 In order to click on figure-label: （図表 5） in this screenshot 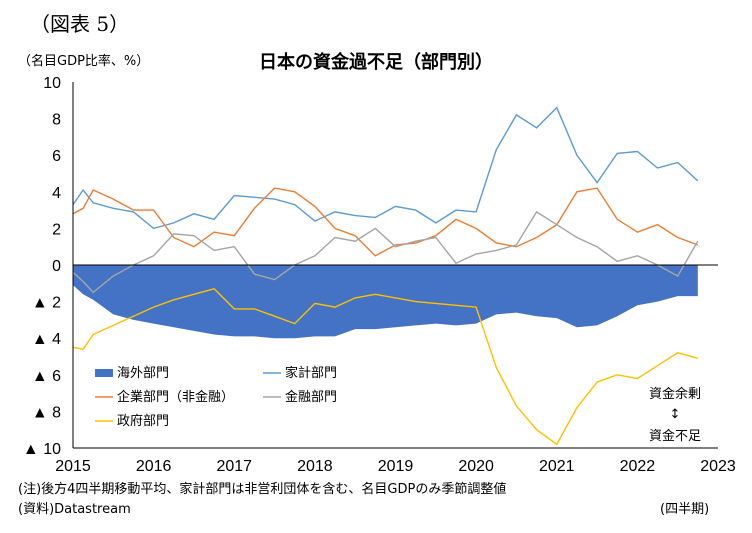, I will do `click(80, 24)`.